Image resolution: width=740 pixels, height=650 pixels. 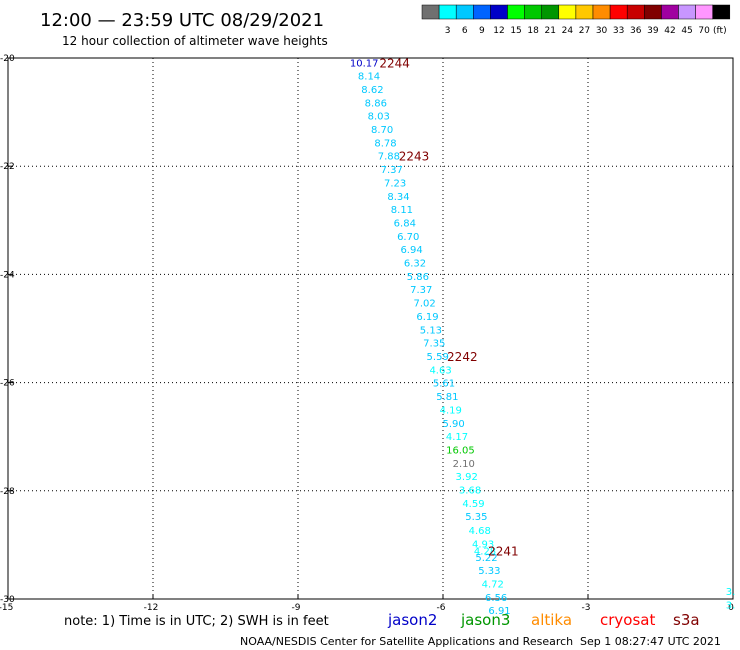 What do you see at coordinates (441, 608) in the screenshot?
I see `x-tick-label: -6` at bounding box center [441, 608].